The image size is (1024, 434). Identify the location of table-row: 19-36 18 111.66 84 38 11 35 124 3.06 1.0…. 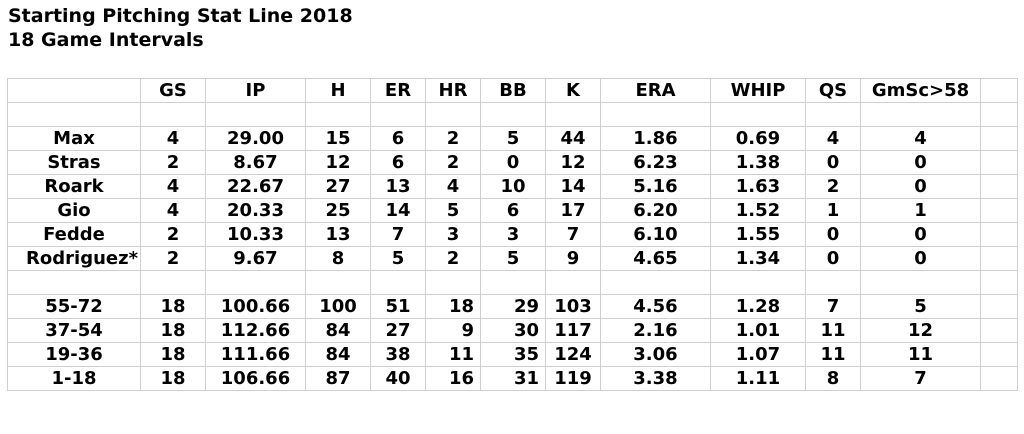
(512, 354).